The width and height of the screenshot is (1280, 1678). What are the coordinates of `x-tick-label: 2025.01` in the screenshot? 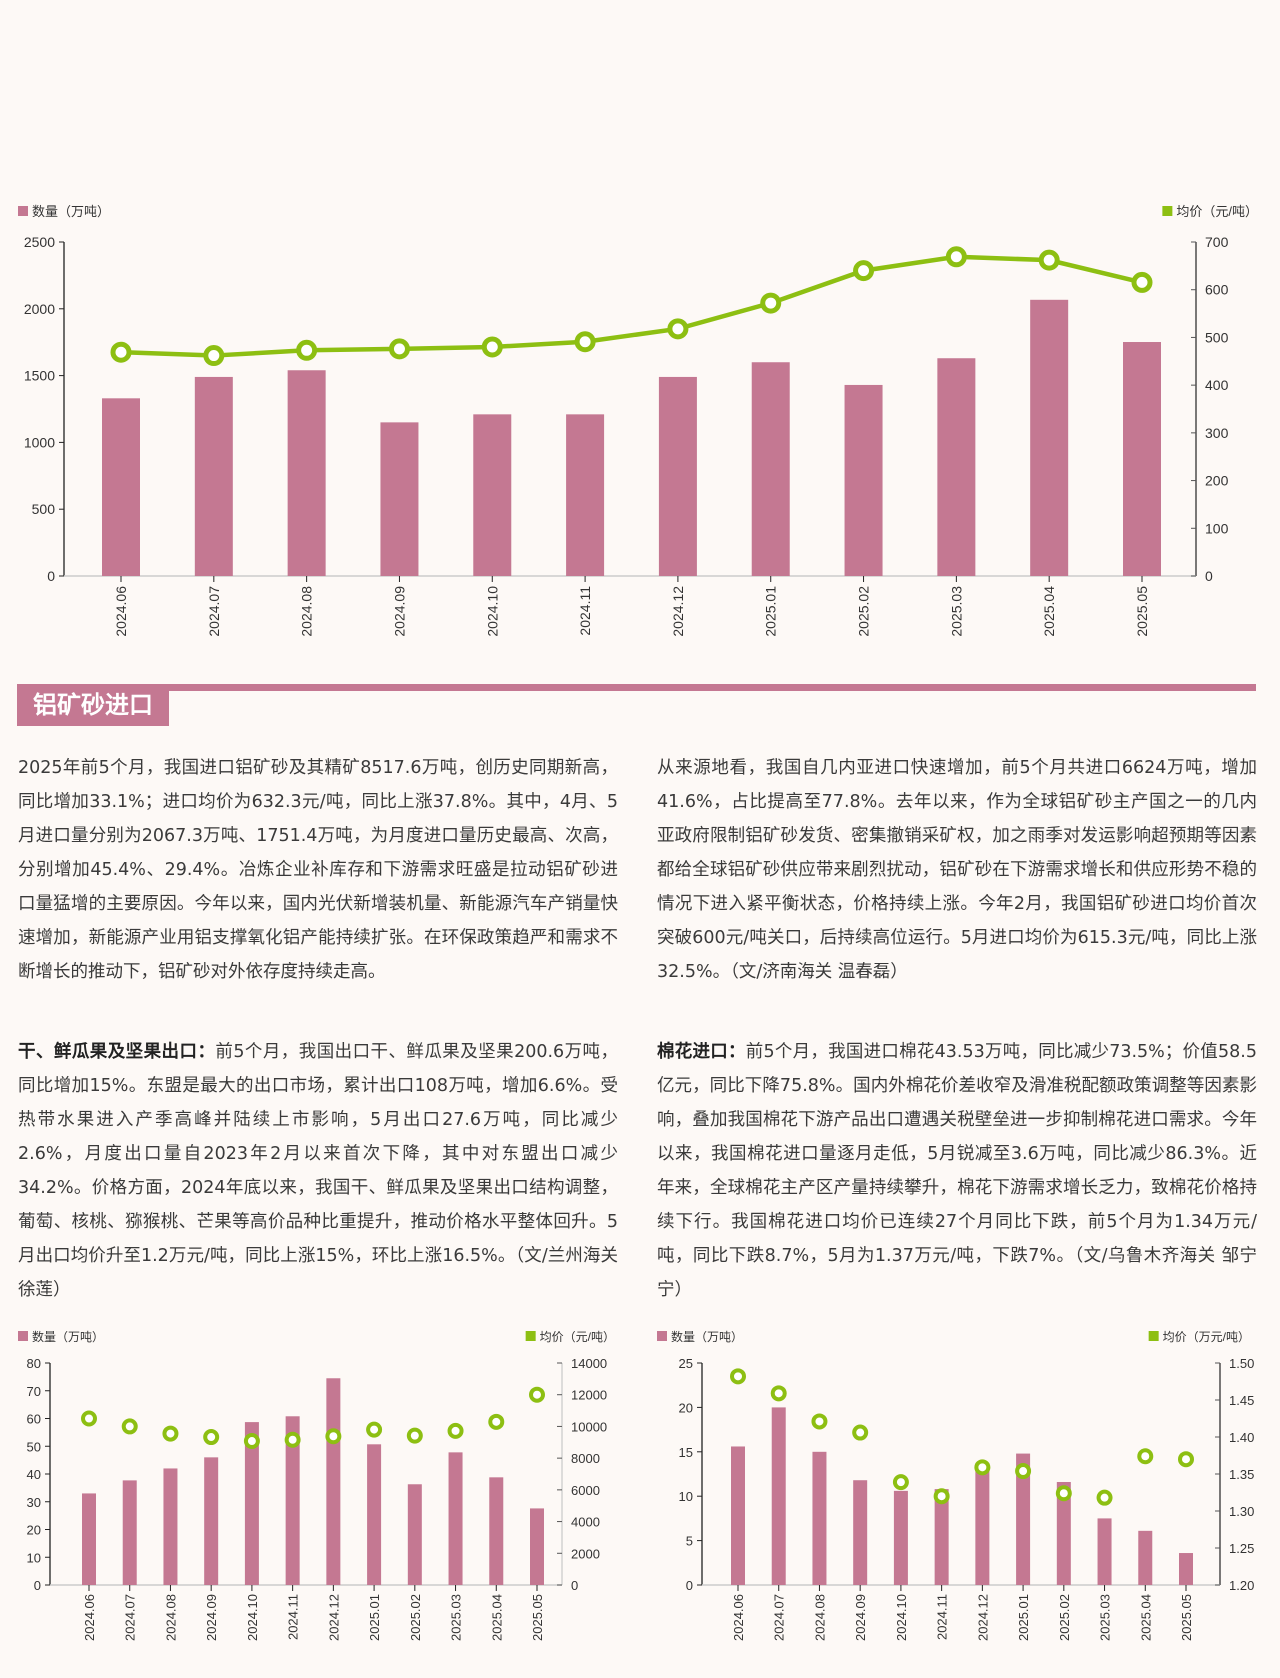 It's located at (1023, 1617).